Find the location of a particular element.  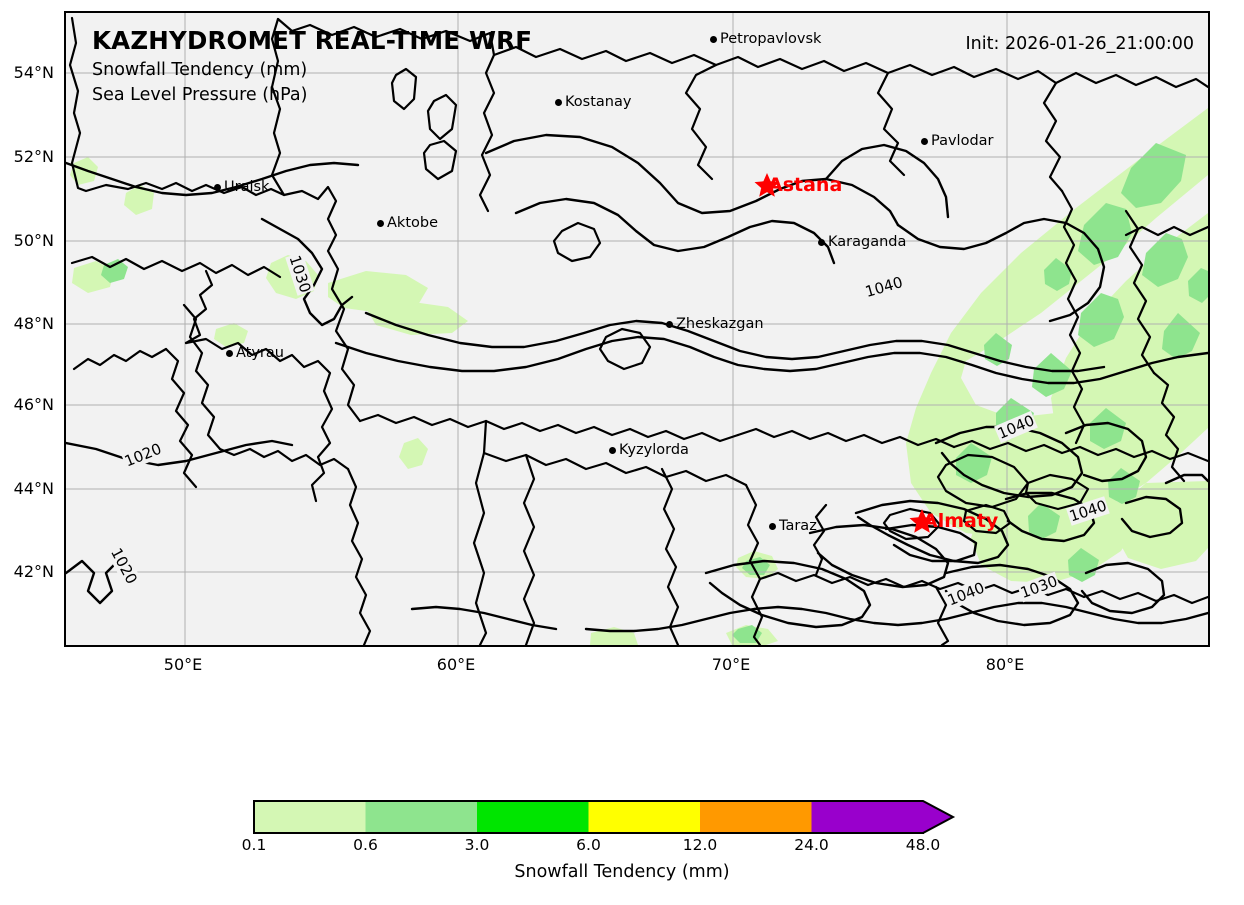

lat-tick-50: 50°N is located at coordinates (33, 240).